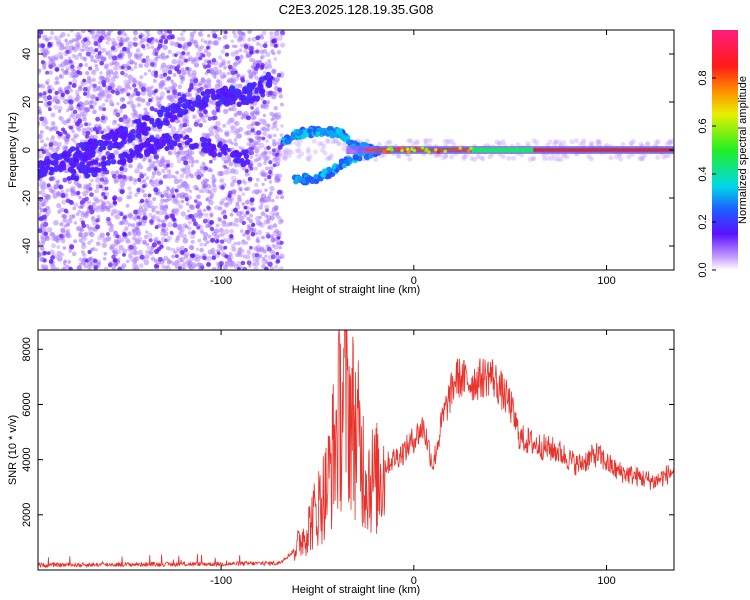 The height and width of the screenshot is (600, 750). Describe the element at coordinates (27, 349) in the screenshot. I see `snr-y-tick-label: 8000` at that location.